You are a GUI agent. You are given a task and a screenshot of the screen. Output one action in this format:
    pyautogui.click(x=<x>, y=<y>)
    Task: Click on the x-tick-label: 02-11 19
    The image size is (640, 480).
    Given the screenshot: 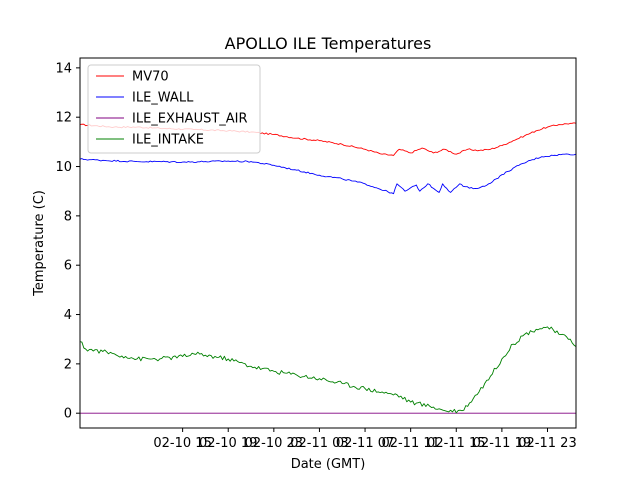 What is the action you would take?
    pyautogui.click(x=502, y=443)
    